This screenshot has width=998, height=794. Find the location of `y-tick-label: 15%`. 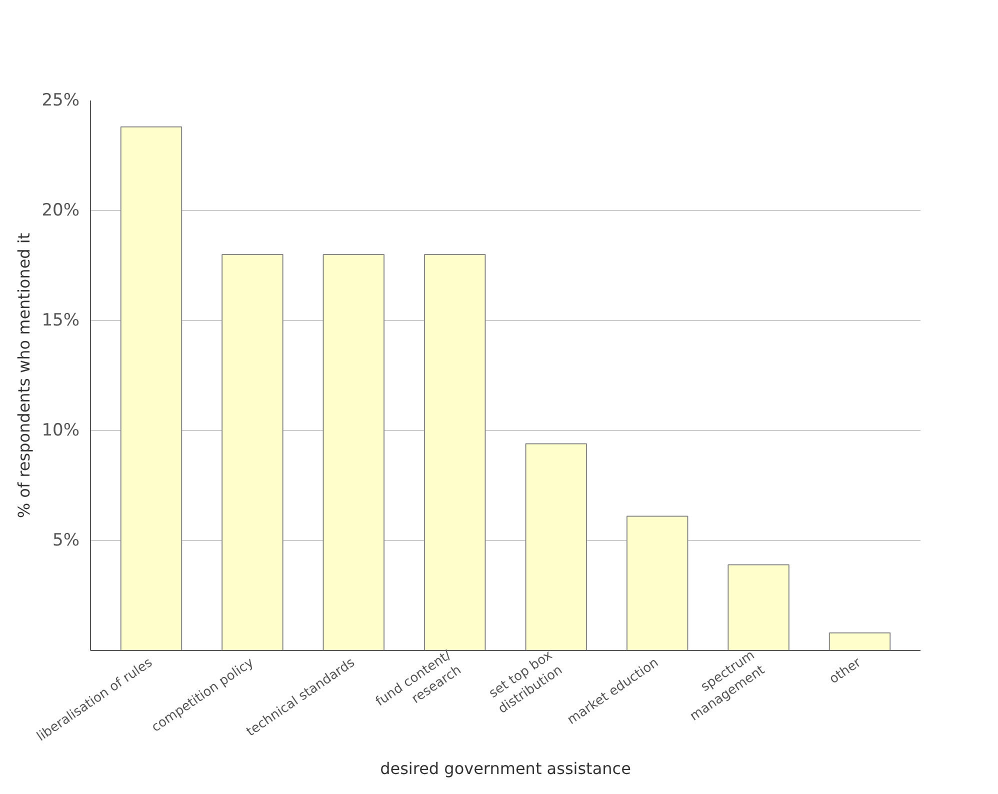

y-tick-label: 15% is located at coordinates (61, 320).